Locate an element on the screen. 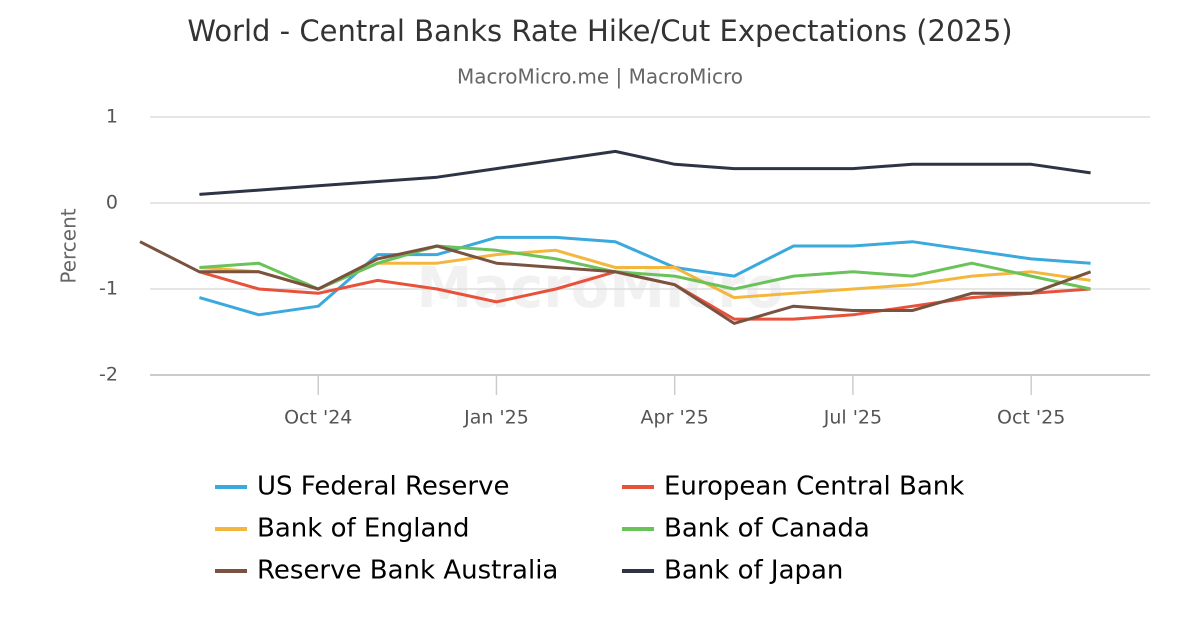 This screenshot has width=1200, height=634. x-tick-label: Oct '24 is located at coordinates (318, 418).